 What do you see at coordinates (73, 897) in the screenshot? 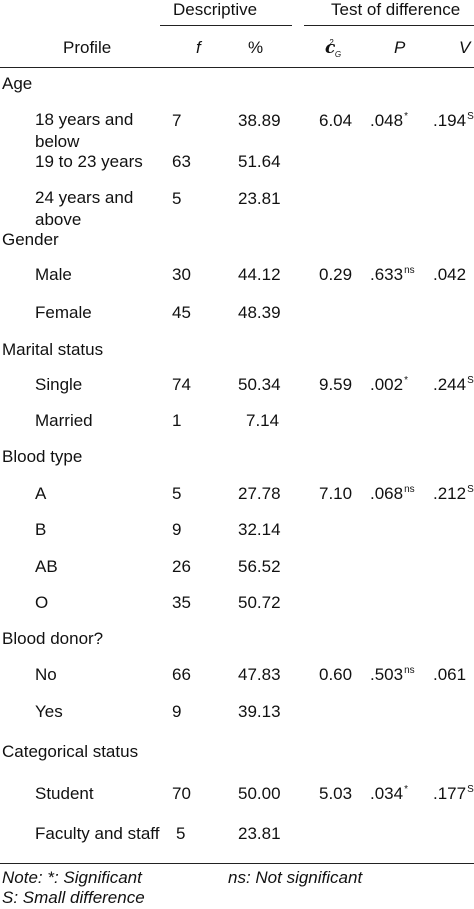
I see `note-small-difference: S: Small difference` at bounding box center [73, 897].